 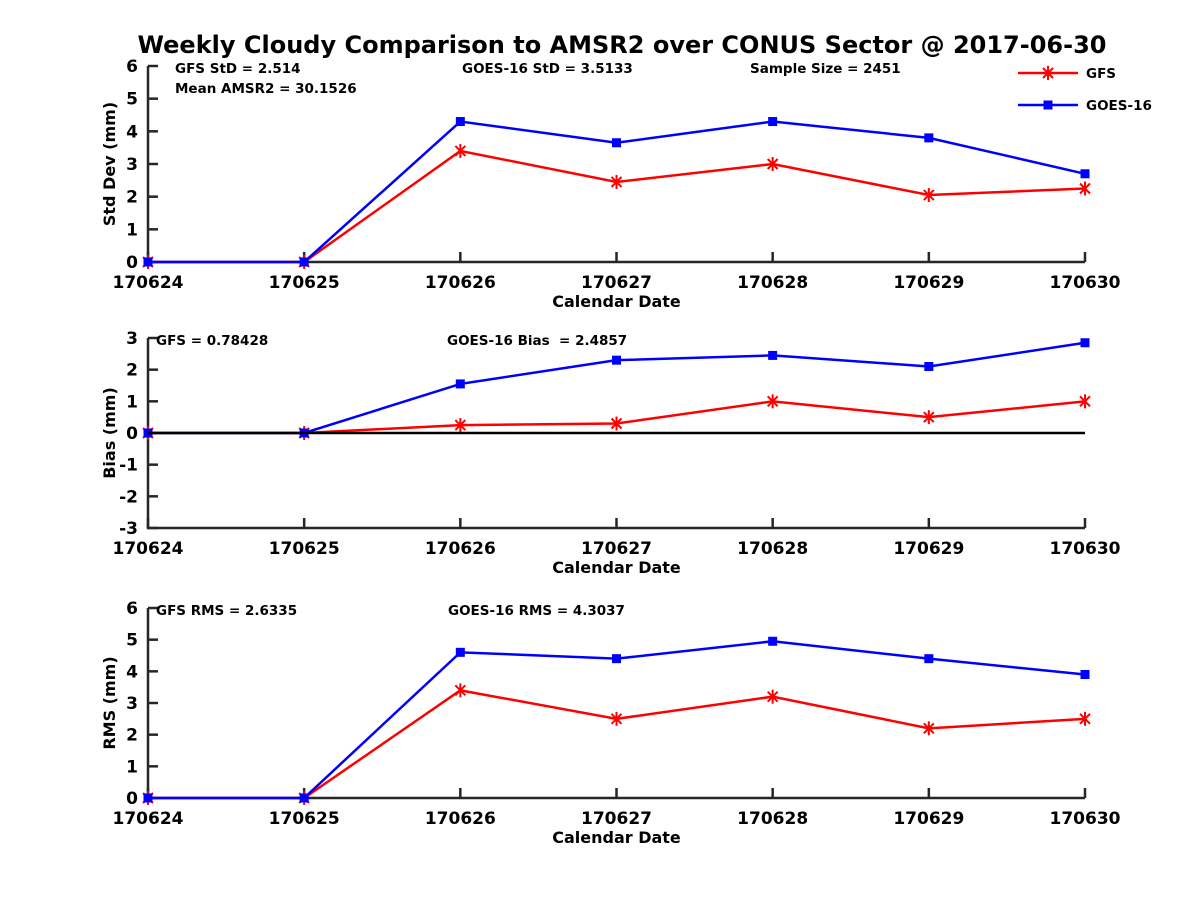 What do you see at coordinates (226, 611) in the screenshot?
I see `stat-annotation: GFS RMS = 2.6335` at bounding box center [226, 611].